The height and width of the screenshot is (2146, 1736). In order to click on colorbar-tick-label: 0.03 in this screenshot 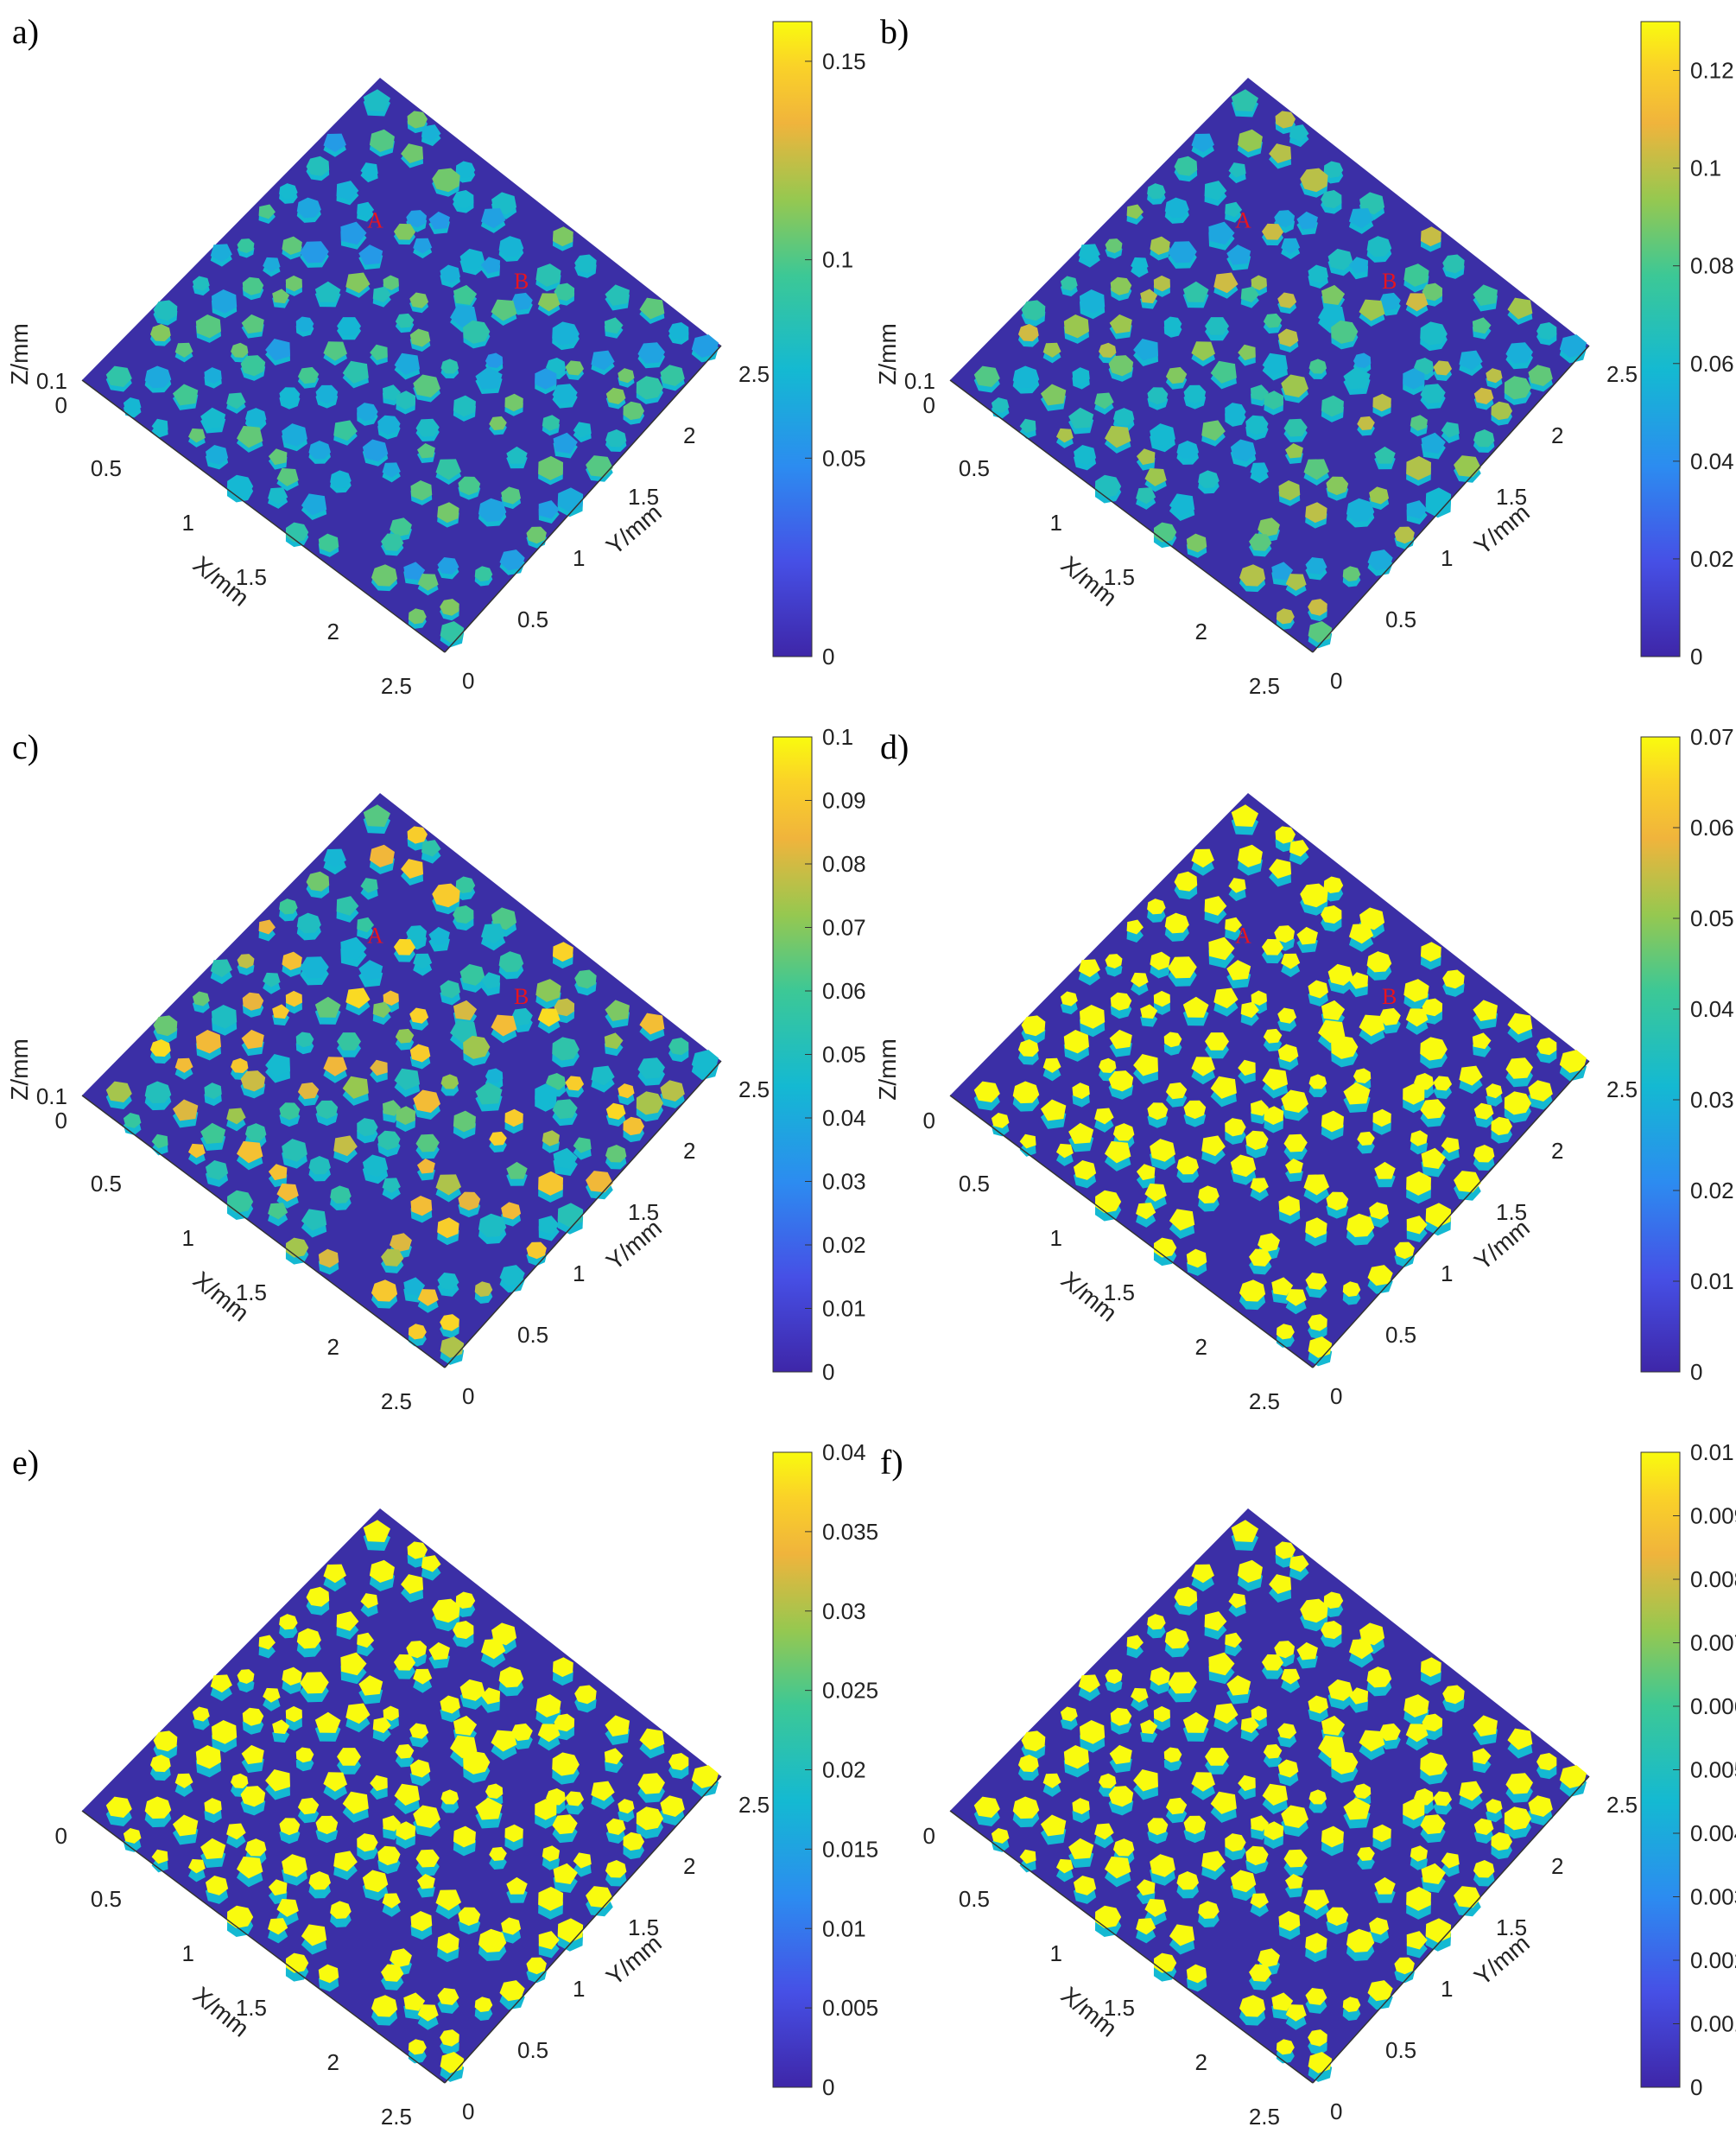, I will do `click(844, 1611)`.